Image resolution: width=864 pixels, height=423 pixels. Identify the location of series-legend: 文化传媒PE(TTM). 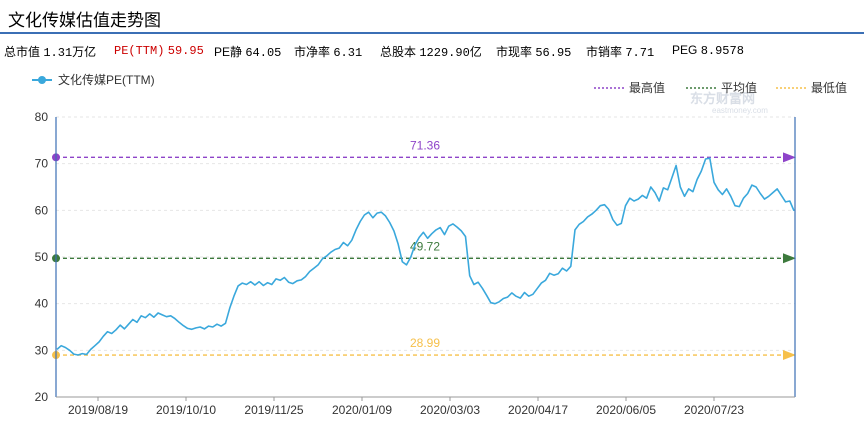
(93, 79).